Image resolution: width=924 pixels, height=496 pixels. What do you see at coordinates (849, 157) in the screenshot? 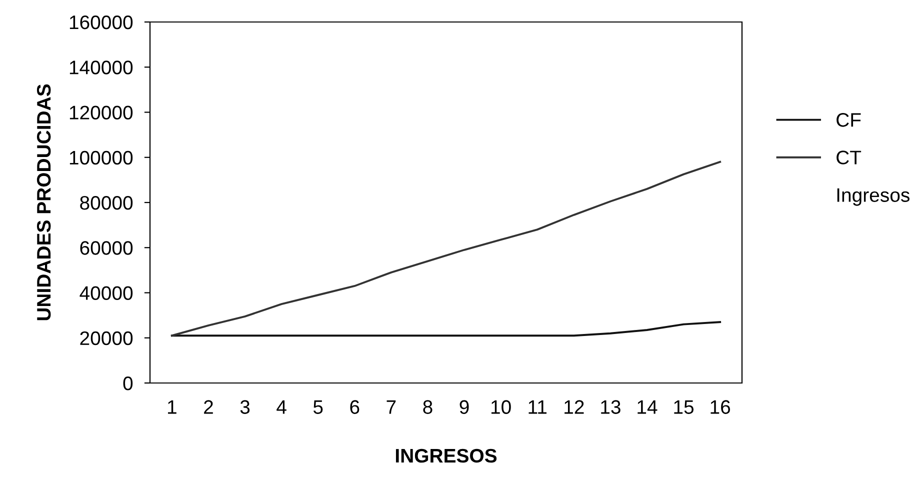
I see `legend-label: CT` at bounding box center [849, 157].